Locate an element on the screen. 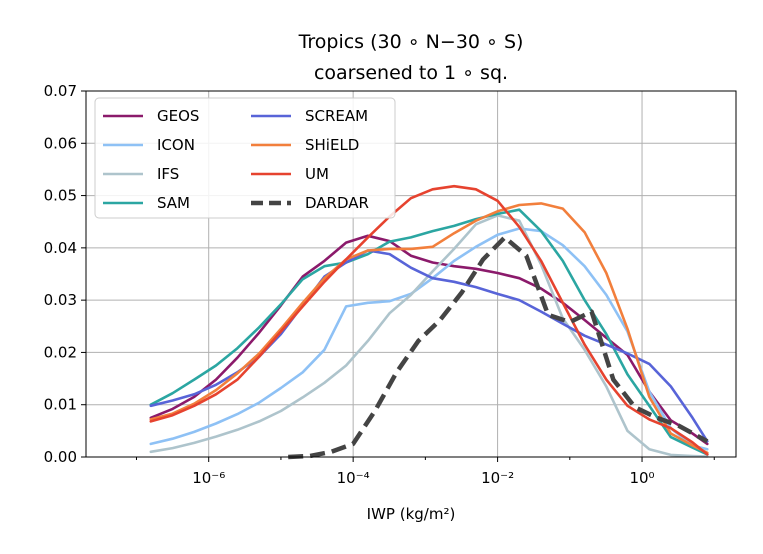 The width and height of the screenshot is (763, 554). legend-box is located at coordinates (245, 158).